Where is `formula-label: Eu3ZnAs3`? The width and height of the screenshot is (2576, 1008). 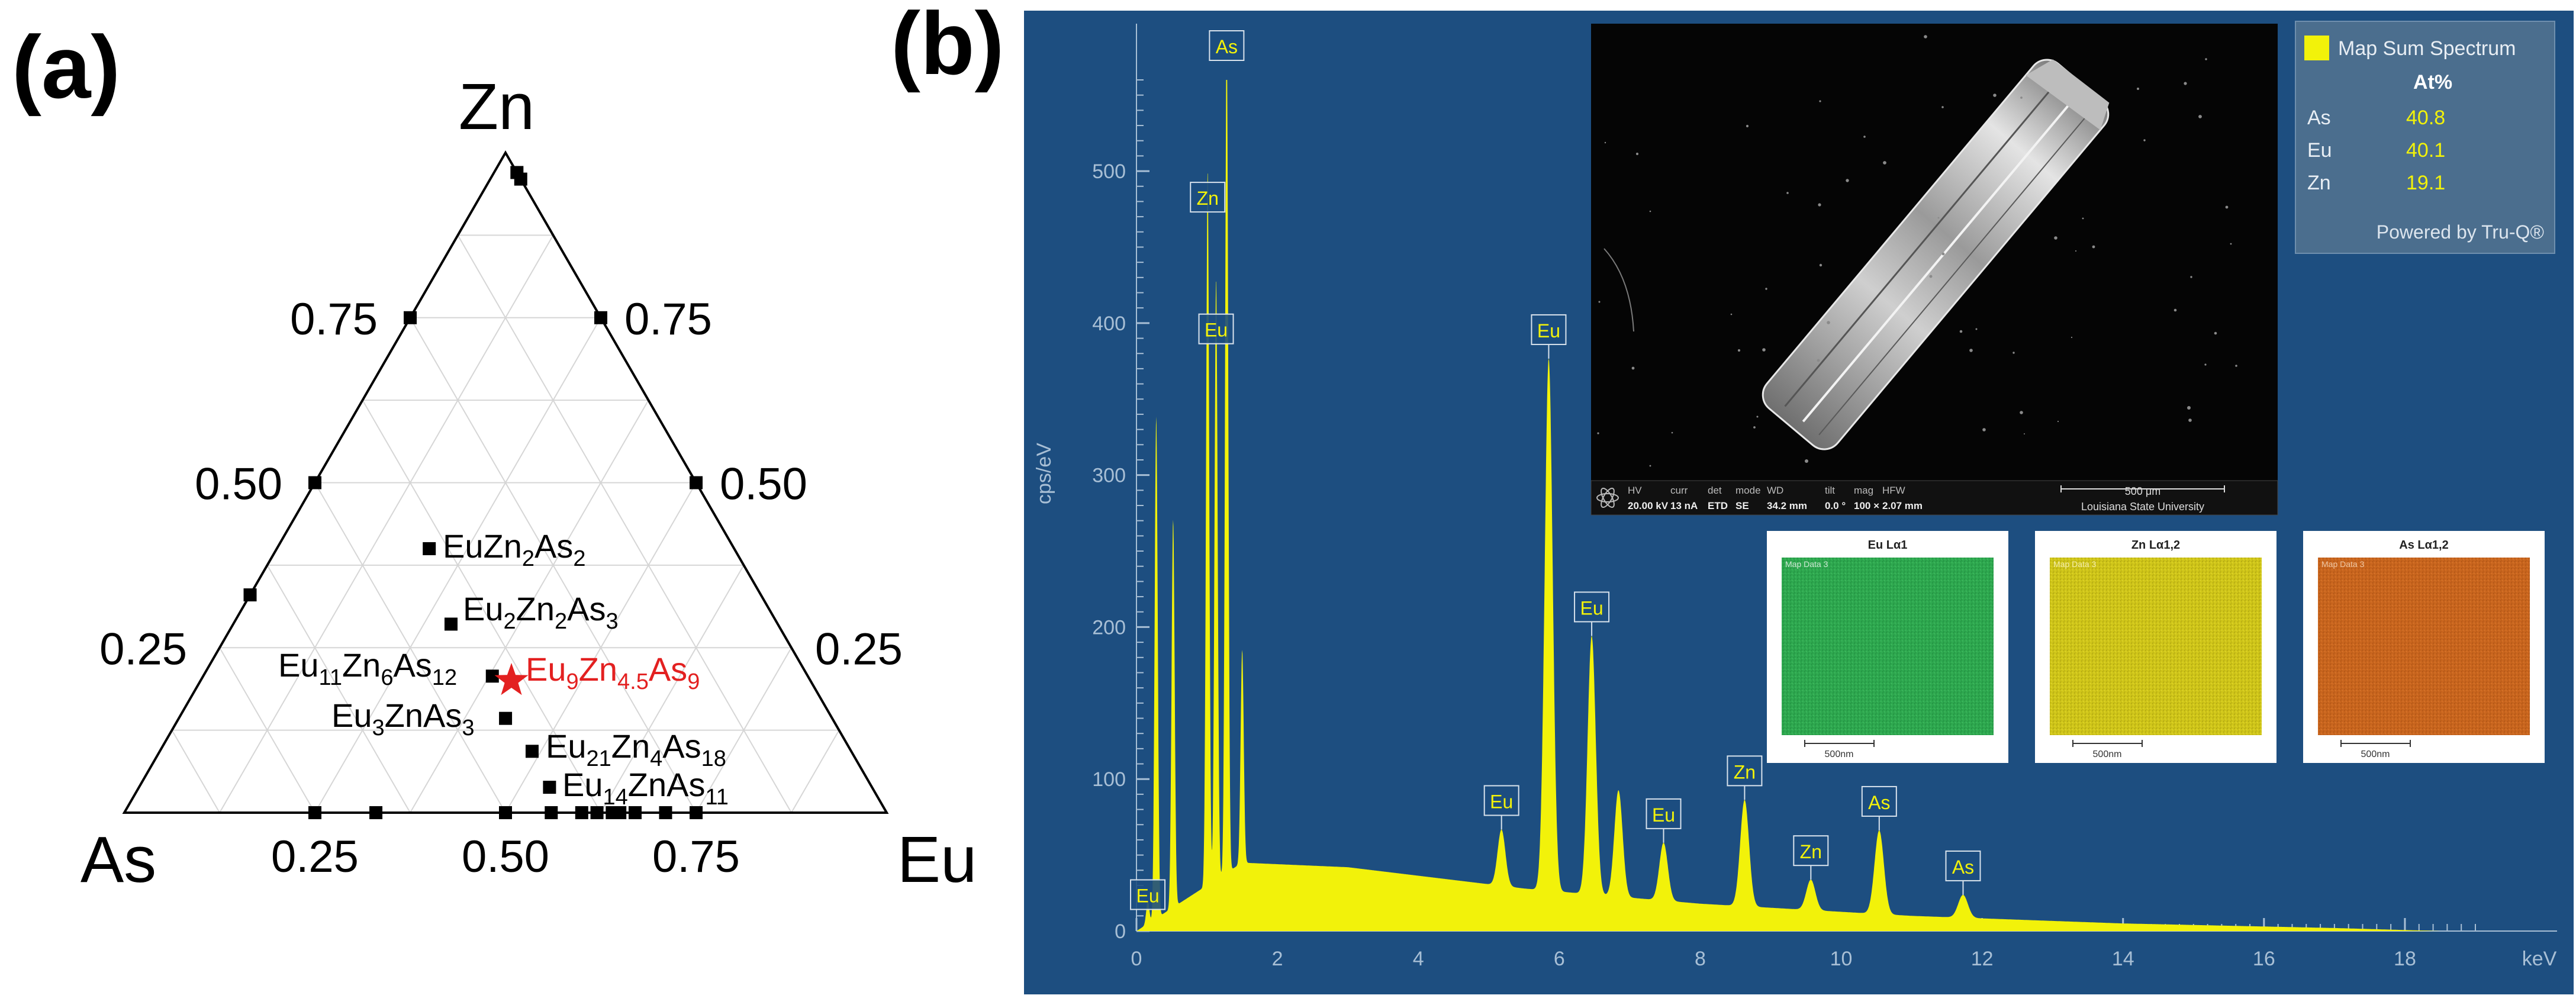
formula-label: Eu3ZnAs3 is located at coordinates (402, 718).